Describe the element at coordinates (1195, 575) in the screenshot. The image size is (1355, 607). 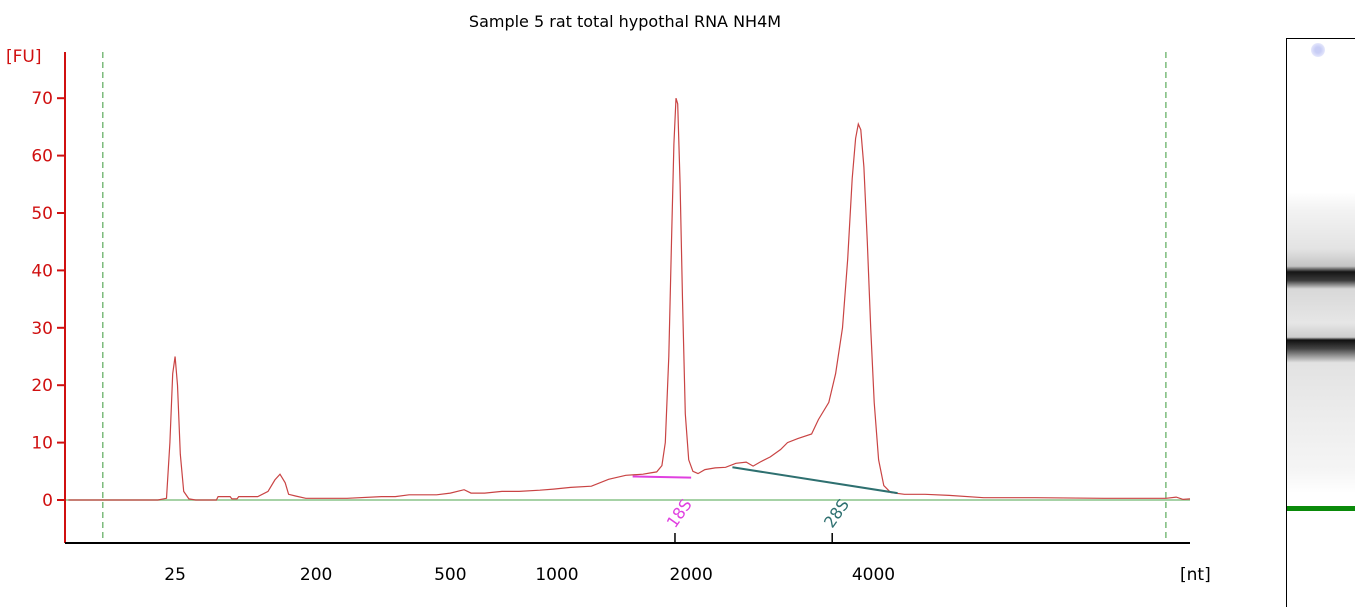
I see `x-axis-label: [nt]` at that location.